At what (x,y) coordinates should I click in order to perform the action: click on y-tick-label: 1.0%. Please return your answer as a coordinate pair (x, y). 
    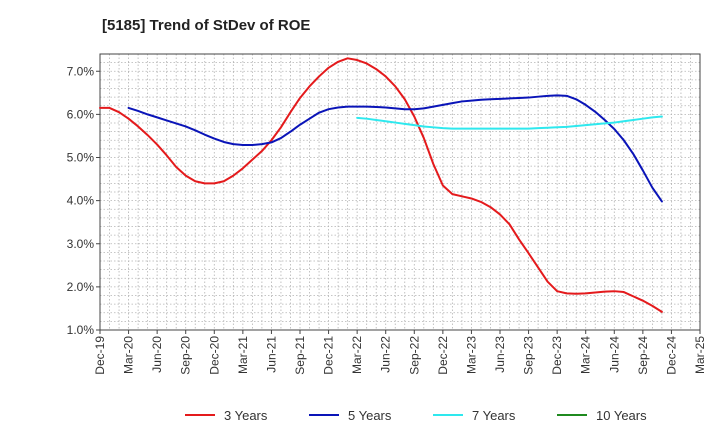
    Looking at the image, I should click on (81, 330).